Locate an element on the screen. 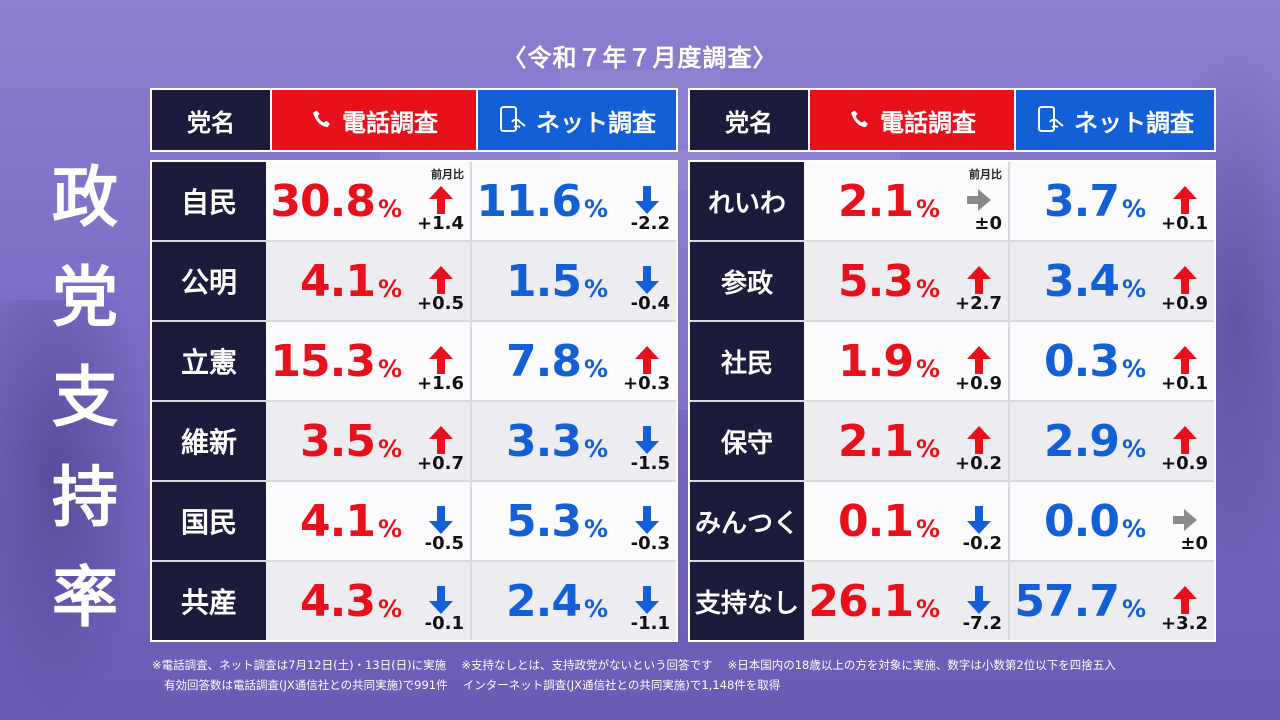 Image resolution: width=1280 pixels, height=720 pixels. change-label: 前月比 is located at coordinates (447, 174).